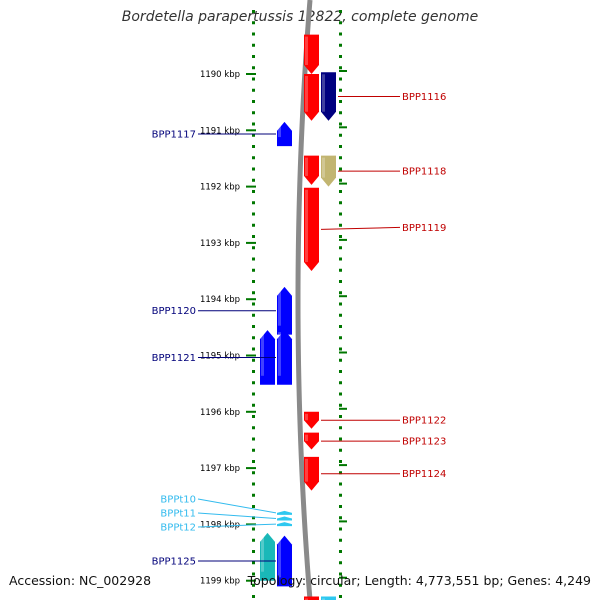  I want to click on gene-label: BPP1124, so click(424, 474).